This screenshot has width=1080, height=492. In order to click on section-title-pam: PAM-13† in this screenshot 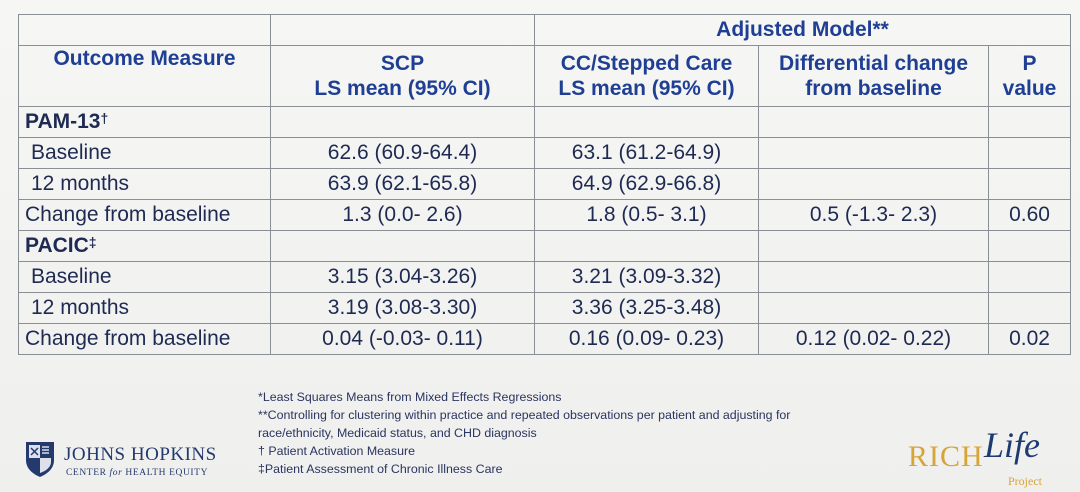, I will do `click(144, 122)`.